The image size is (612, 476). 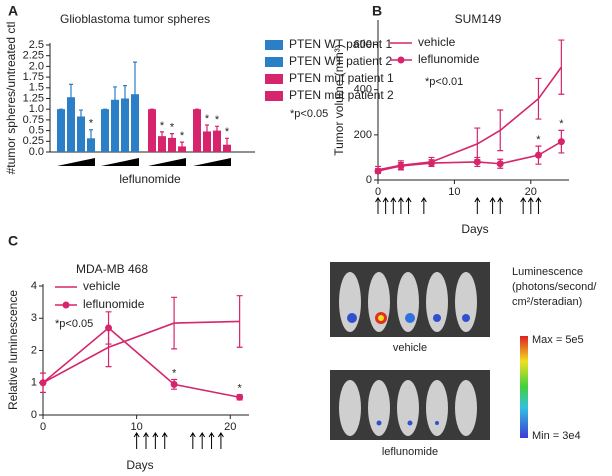 I want to click on y-tick-label: 2.0, so click(x=36, y=66).